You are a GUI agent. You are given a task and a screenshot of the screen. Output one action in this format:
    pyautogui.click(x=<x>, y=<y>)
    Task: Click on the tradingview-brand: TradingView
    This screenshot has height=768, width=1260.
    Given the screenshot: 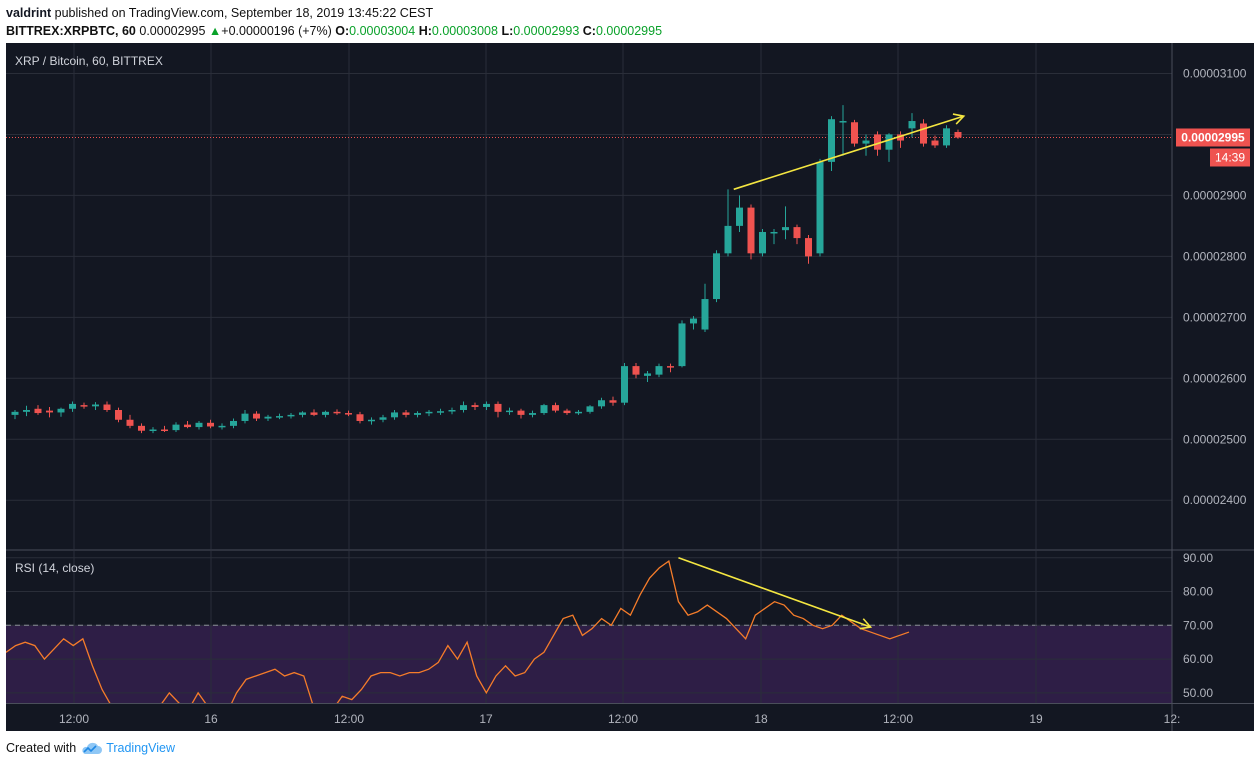 What is the action you would take?
    pyautogui.click(x=140, y=748)
    